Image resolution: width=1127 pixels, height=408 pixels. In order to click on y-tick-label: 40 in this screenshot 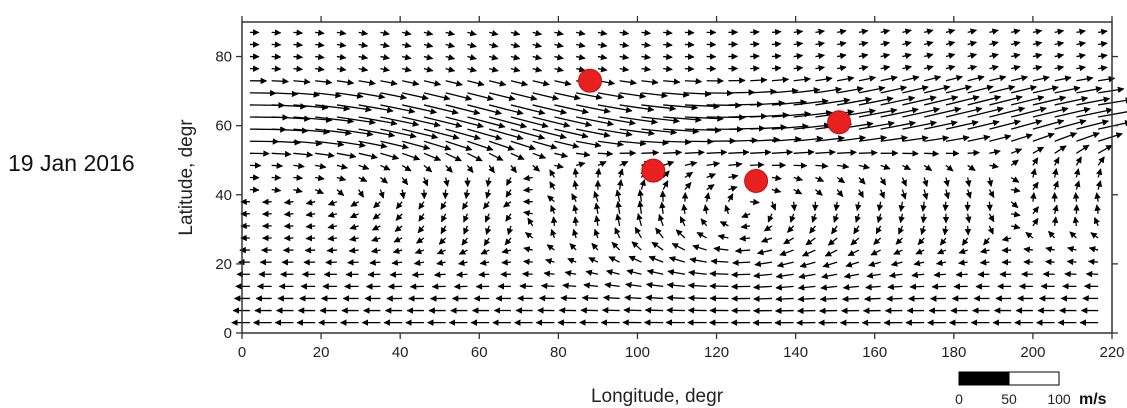, I will do `click(223, 195)`.